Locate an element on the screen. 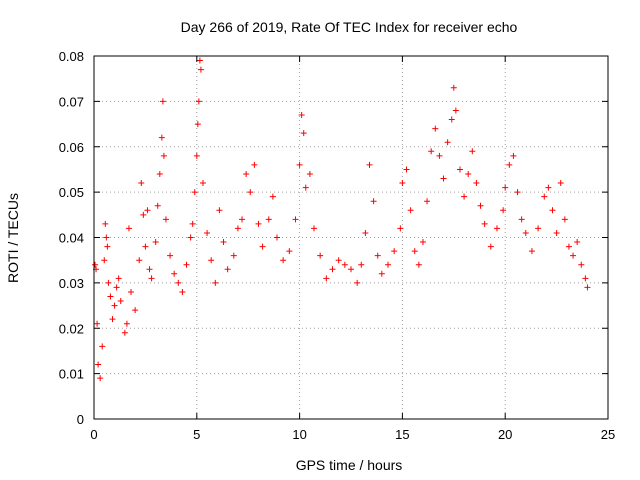 Image resolution: width=640 pixels, height=480 pixels. y-tick-label: 0.03 is located at coordinates (71, 283).